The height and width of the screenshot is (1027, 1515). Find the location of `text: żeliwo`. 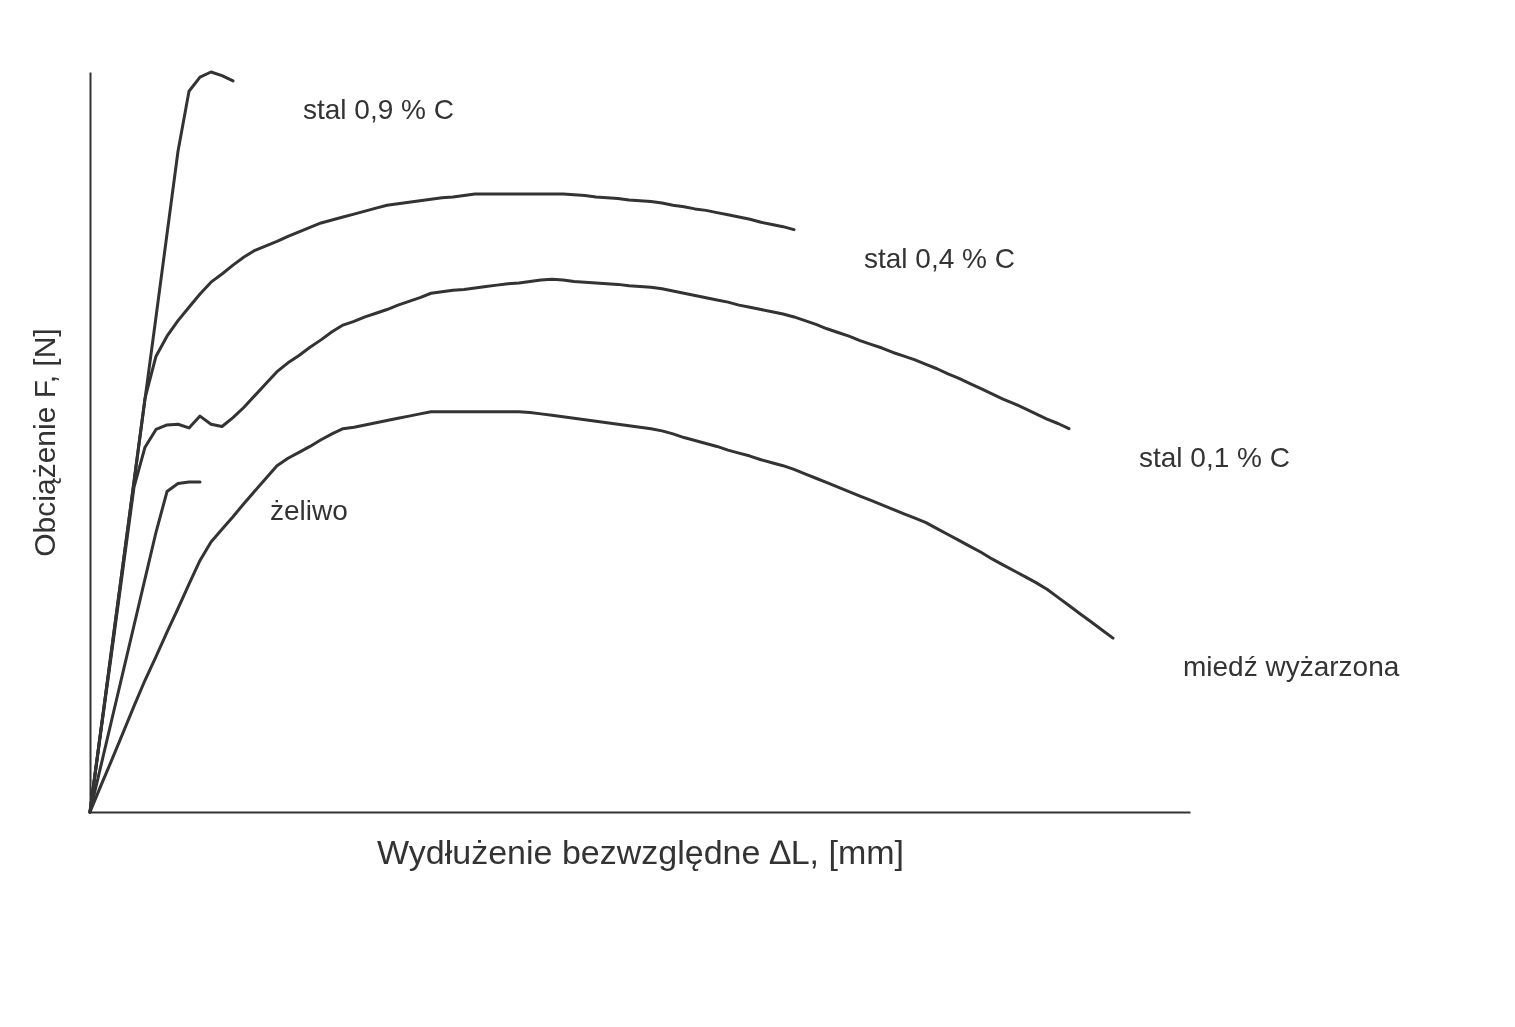

text: żeliwo is located at coordinates (309, 510).